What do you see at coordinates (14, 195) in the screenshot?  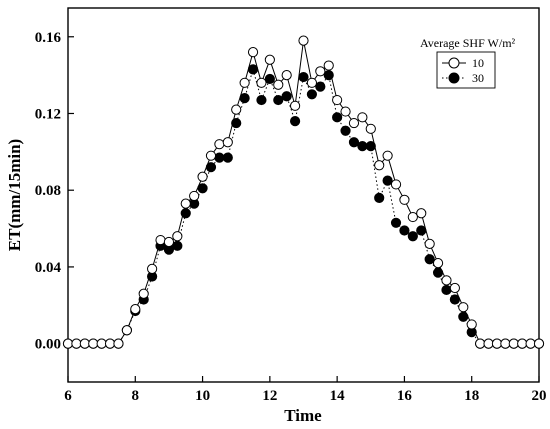 I see `y-axis-title: ET(mm/15min)` at bounding box center [14, 195].